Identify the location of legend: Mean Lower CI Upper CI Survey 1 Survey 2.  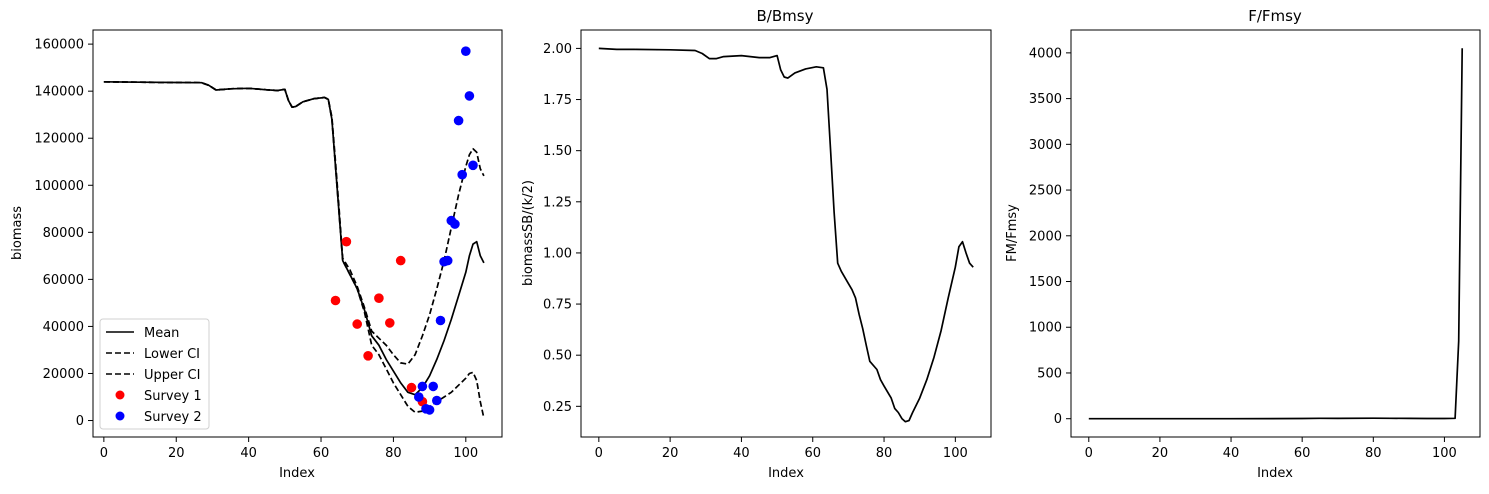
(154, 374).